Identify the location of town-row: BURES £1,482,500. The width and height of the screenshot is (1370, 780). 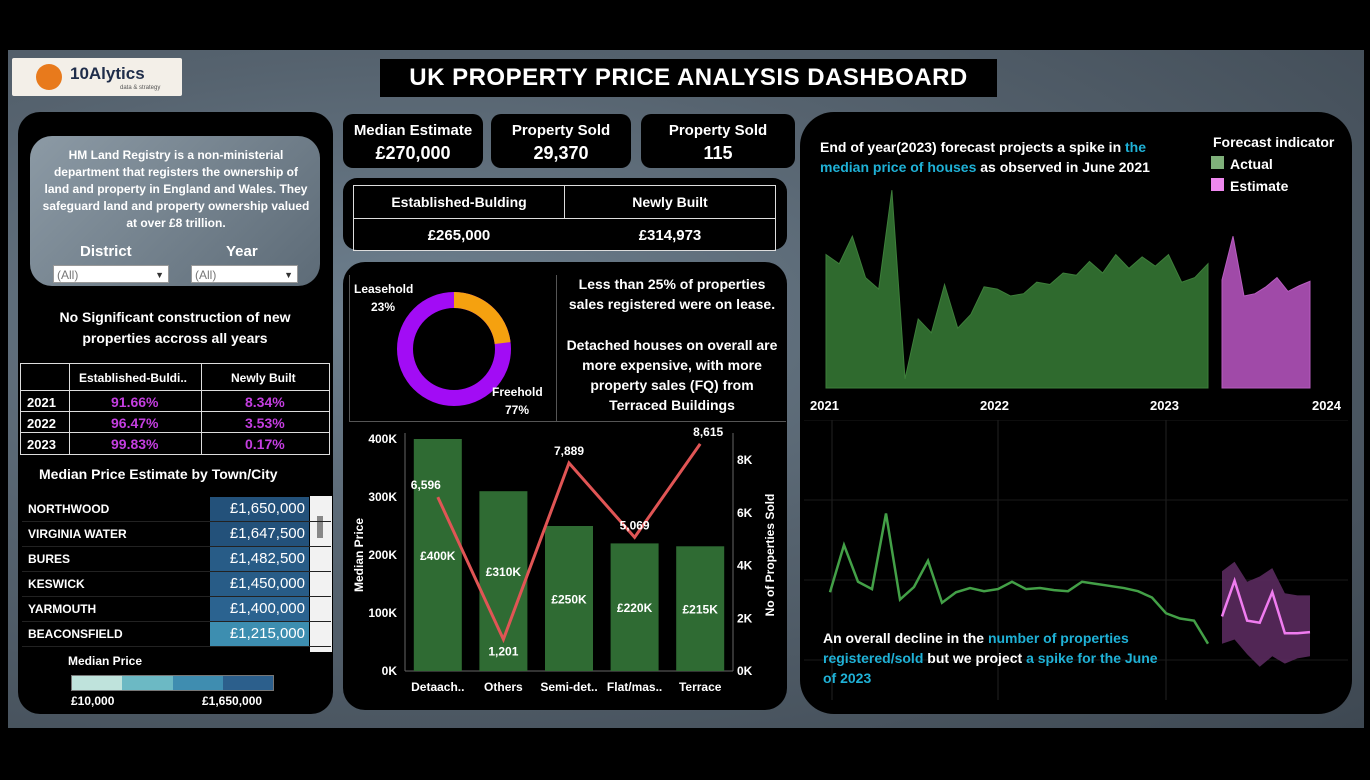
(176, 559).